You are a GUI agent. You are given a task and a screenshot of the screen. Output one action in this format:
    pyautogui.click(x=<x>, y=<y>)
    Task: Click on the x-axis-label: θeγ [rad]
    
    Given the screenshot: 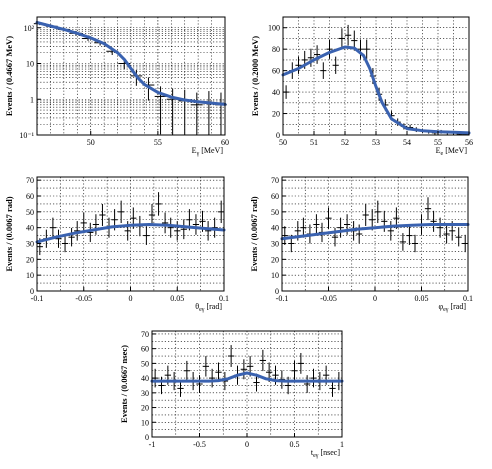 What is the action you would take?
    pyautogui.click(x=208, y=307)
    